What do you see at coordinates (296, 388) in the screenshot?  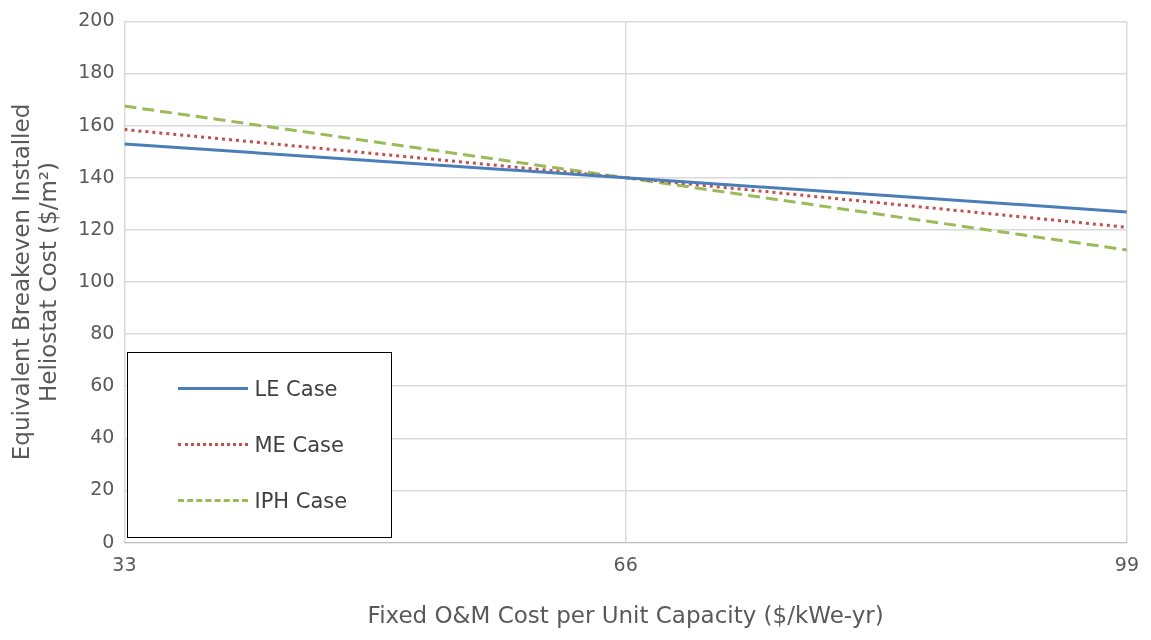 I see `legend-label: LE Case` at bounding box center [296, 388].